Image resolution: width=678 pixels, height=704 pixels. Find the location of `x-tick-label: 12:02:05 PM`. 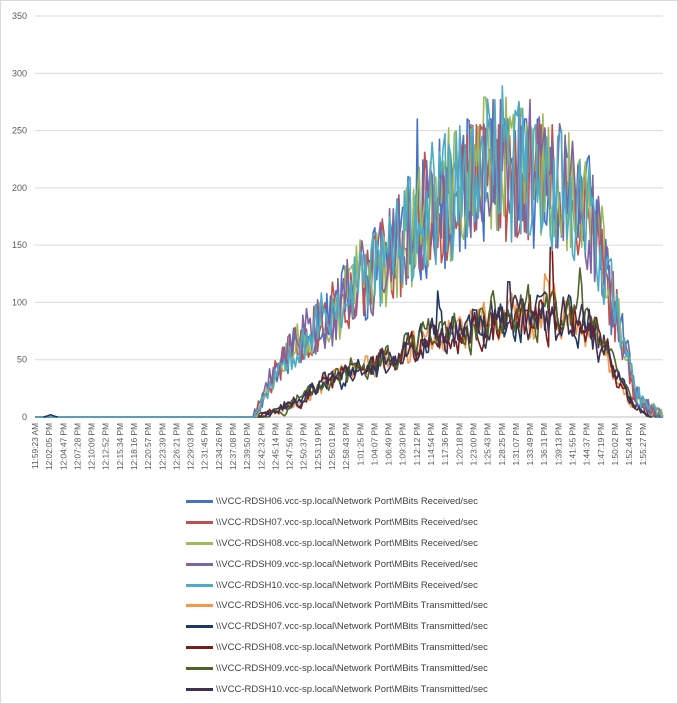

x-tick-label: 12:02:05 PM is located at coordinates (49, 446).